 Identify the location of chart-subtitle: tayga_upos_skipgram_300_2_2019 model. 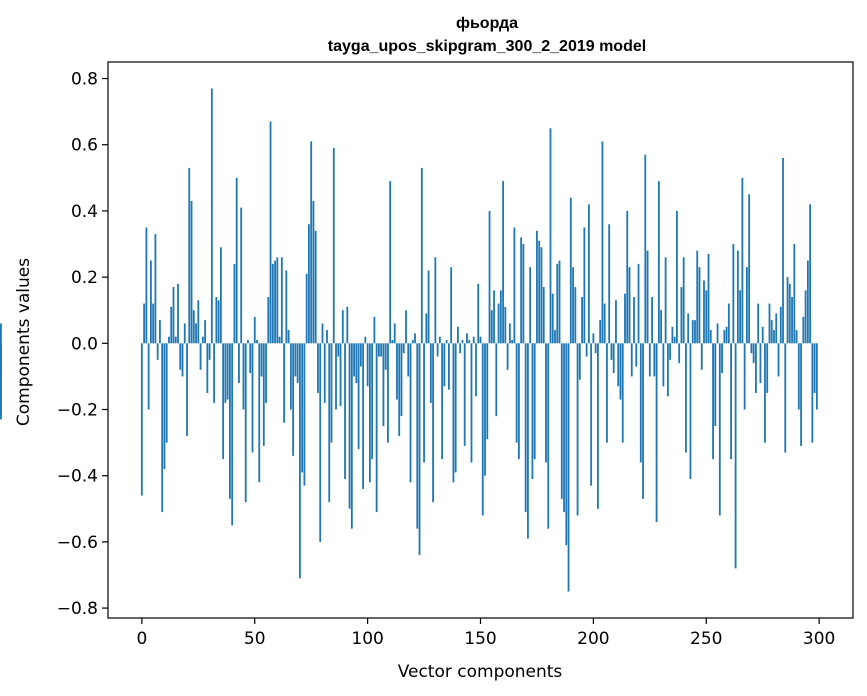
(487, 46).